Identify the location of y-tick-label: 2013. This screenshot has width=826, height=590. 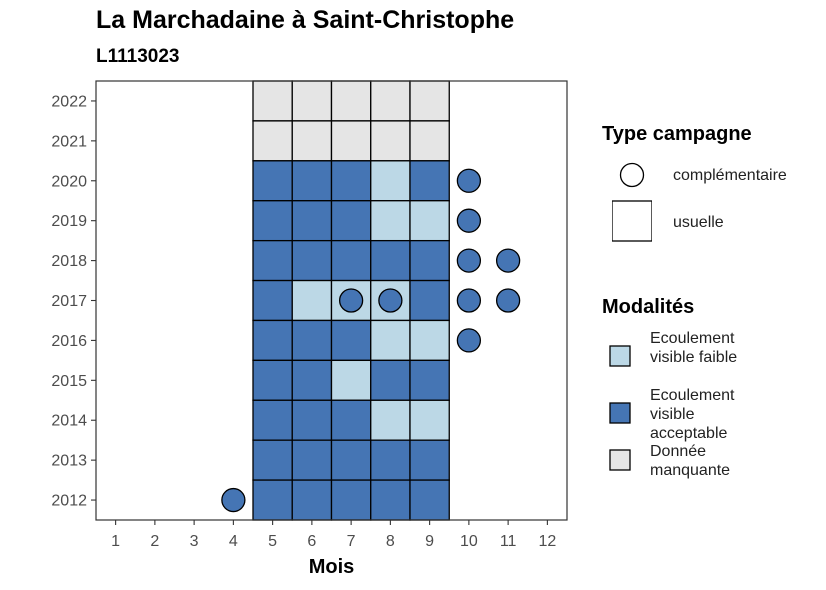
(69, 461).